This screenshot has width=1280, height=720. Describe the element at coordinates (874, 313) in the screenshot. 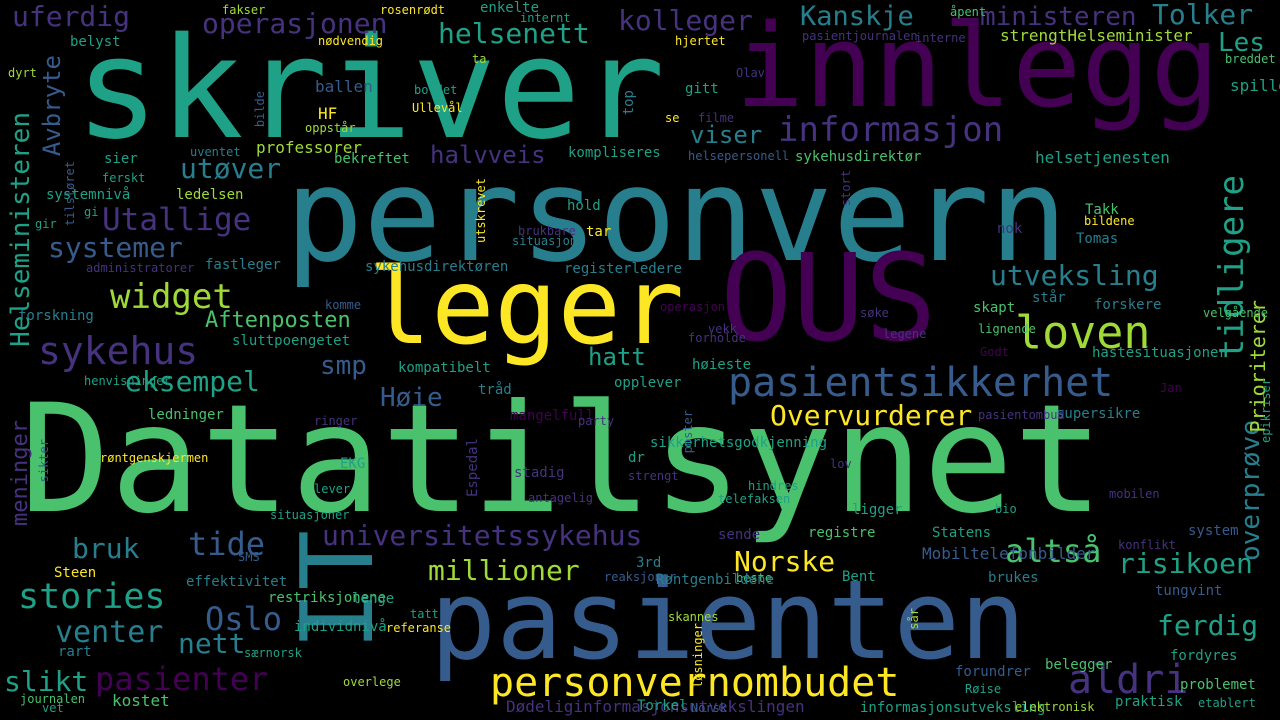

I see `cloud-word: søke` at that location.